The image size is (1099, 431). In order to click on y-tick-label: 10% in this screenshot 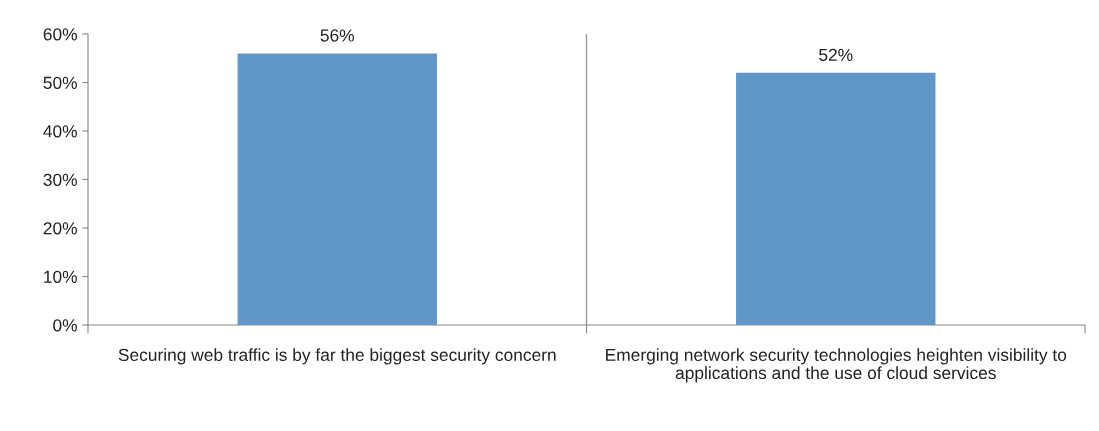, I will do `click(60, 276)`.